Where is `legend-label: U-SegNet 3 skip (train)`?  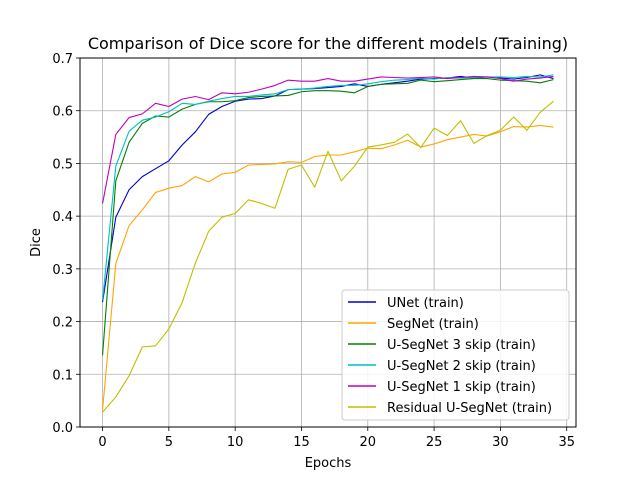 legend-label: U-SegNet 3 skip (train) is located at coordinates (461, 345).